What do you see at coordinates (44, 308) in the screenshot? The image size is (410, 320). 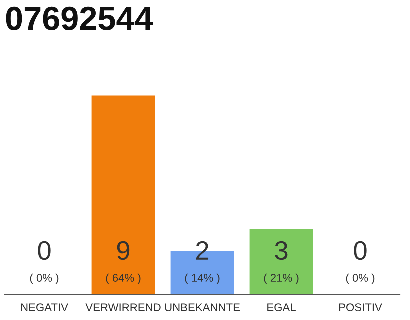 I see `x-tick-label: NEGATIV` at bounding box center [44, 308].